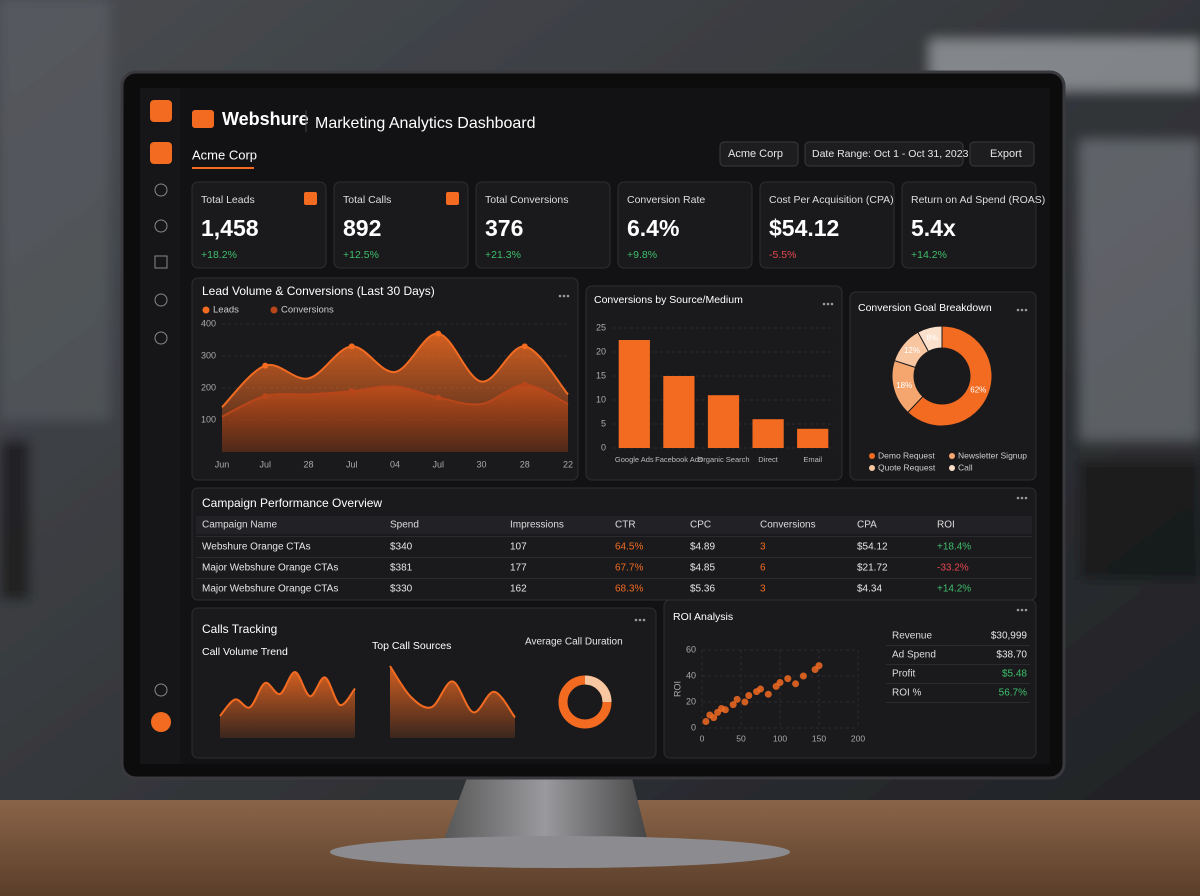 This screenshot has width=1200, height=896. I want to click on account-select, so click(759, 154).